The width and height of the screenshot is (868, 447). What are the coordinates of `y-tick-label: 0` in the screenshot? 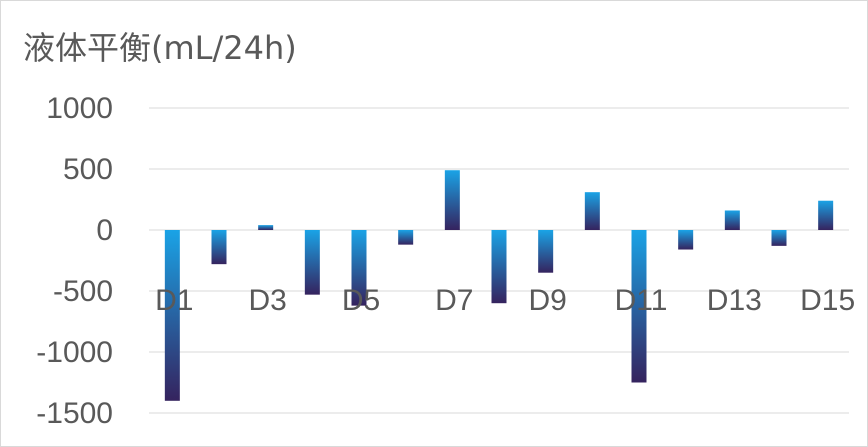 It's located at (104, 230).